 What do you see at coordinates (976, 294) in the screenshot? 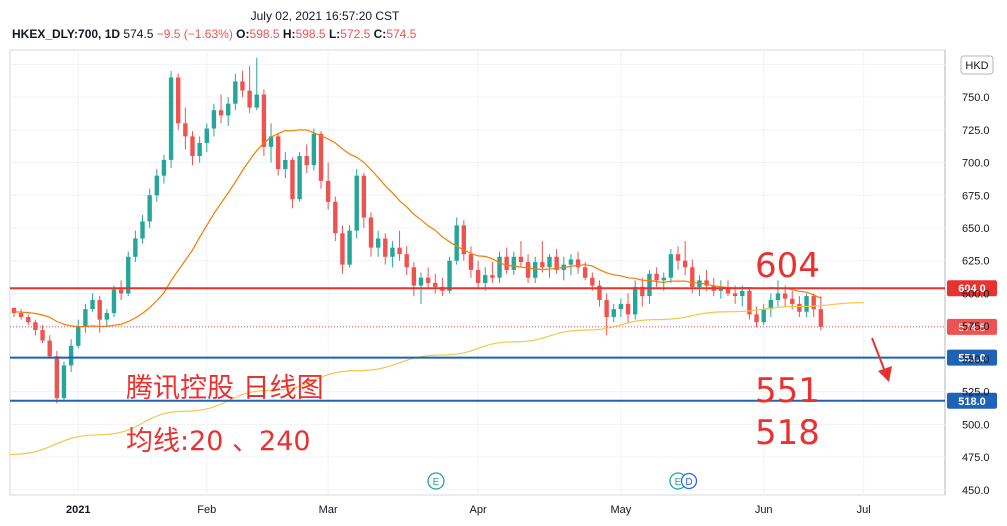
I see `price-tick-label: 600.0` at bounding box center [976, 294].